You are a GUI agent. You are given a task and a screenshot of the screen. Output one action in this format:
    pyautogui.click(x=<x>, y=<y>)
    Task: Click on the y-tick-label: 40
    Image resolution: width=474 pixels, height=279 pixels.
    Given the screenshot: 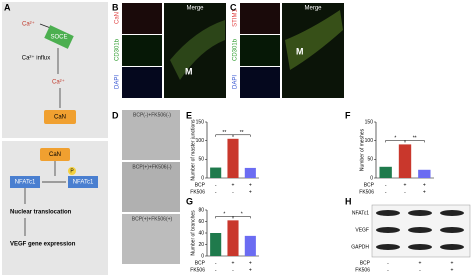 What is the action you would take?
    pyautogui.click(x=201, y=233)
    